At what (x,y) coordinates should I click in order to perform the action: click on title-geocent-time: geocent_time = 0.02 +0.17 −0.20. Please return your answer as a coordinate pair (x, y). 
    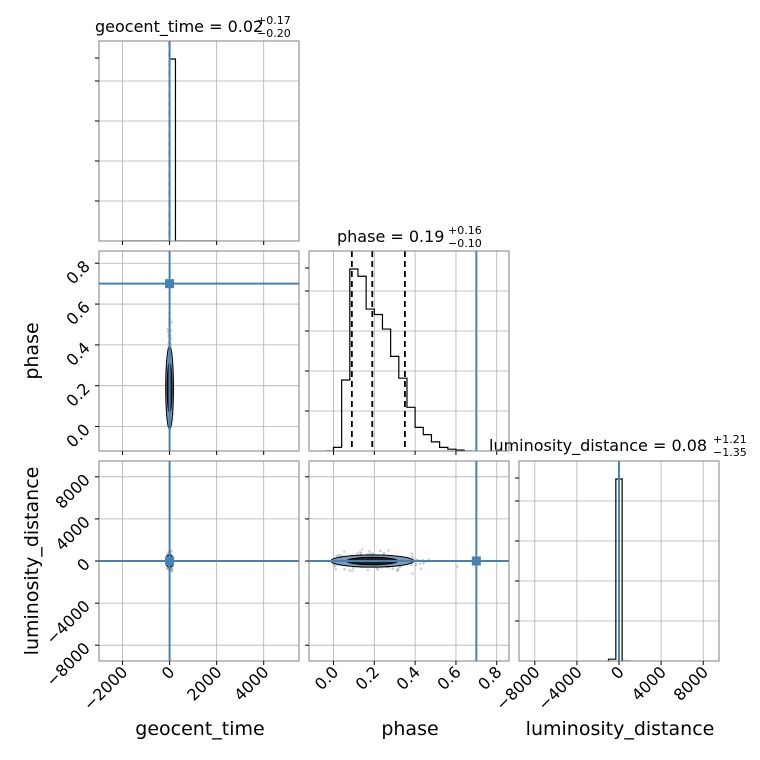
    Looking at the image, I should click on (193, 27).